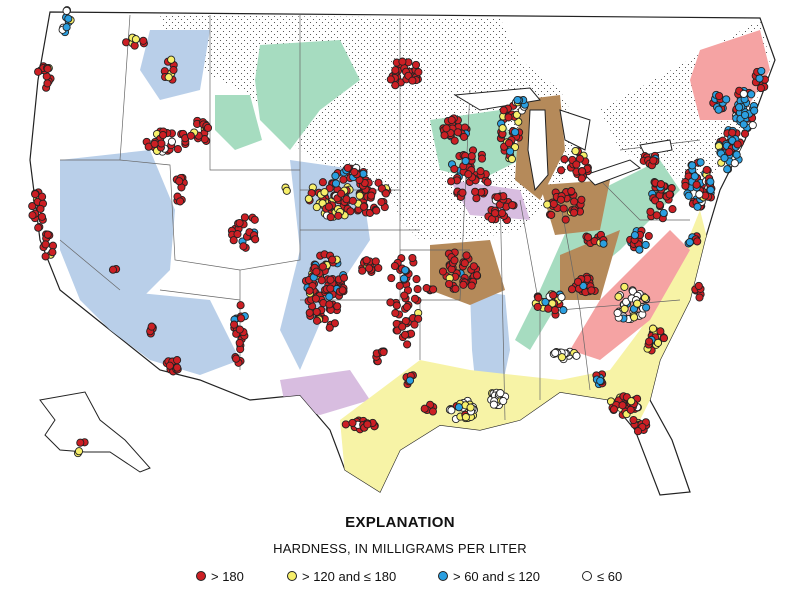  I want to click on legend-label: > 60 and ≤ 120, so click(497, 576).